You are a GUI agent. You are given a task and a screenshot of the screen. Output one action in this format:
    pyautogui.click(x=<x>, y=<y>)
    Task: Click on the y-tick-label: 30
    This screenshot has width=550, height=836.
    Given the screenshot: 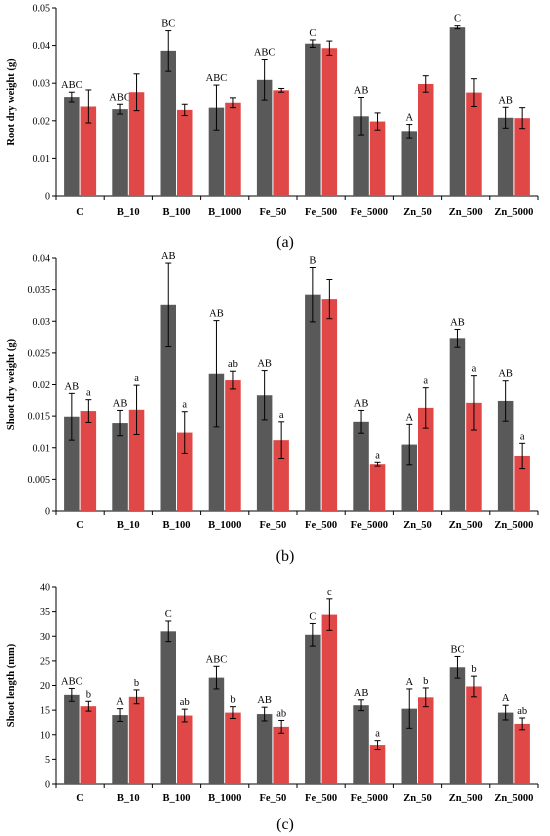 What is the action you would take?
    pyautogui.click(x=45, y=637)
    